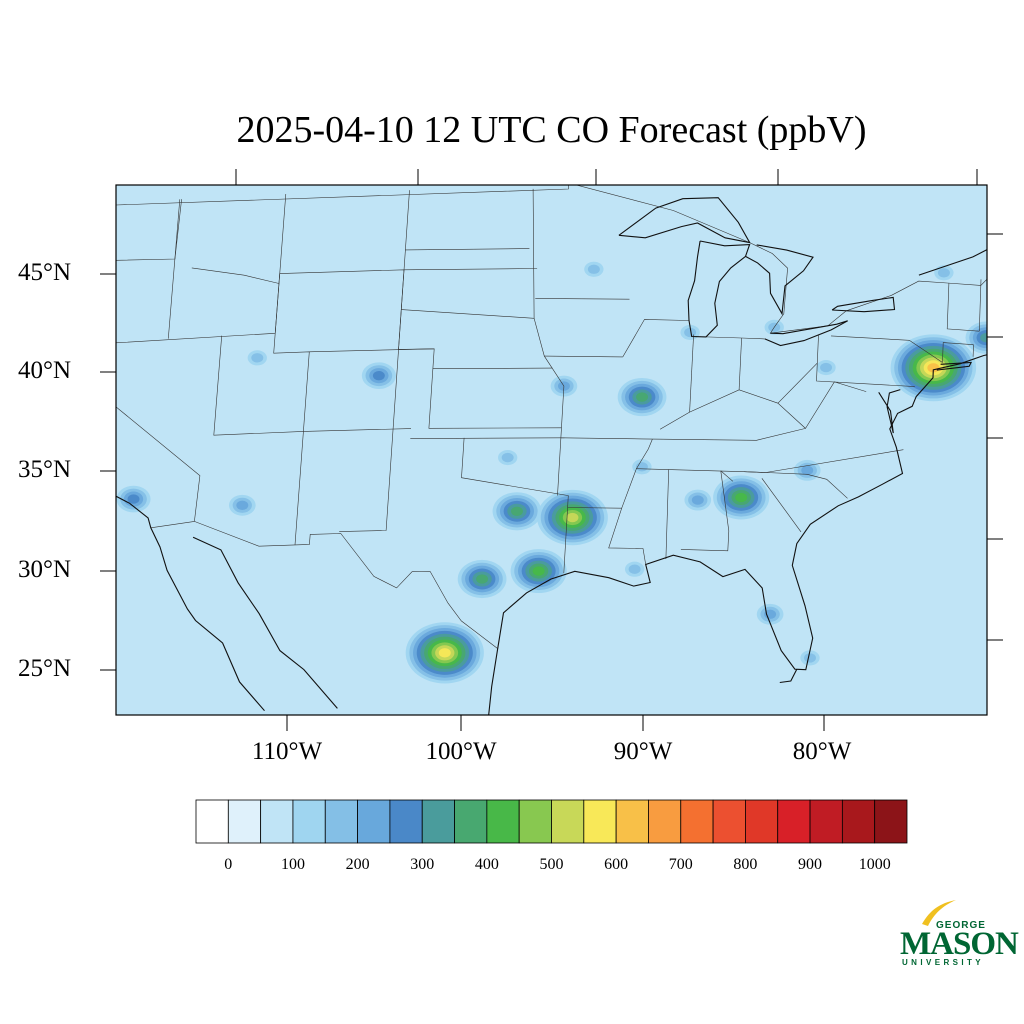  I want to click on lat-label: 40°N, so click(45, 370).